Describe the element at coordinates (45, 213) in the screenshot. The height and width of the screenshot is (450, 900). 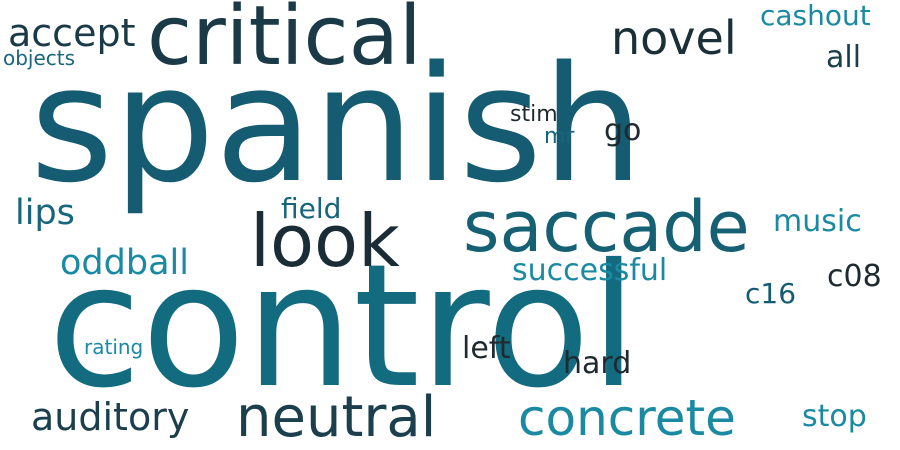
I see `word-lips: lips` at that location.